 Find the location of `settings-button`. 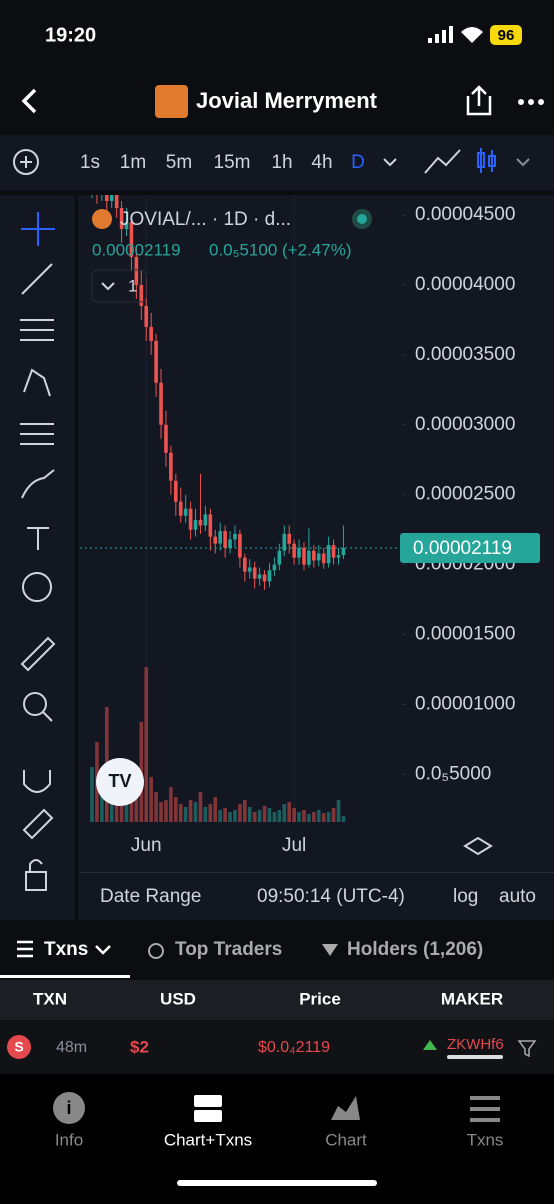

settings-button is located at coordinates (478, 846).